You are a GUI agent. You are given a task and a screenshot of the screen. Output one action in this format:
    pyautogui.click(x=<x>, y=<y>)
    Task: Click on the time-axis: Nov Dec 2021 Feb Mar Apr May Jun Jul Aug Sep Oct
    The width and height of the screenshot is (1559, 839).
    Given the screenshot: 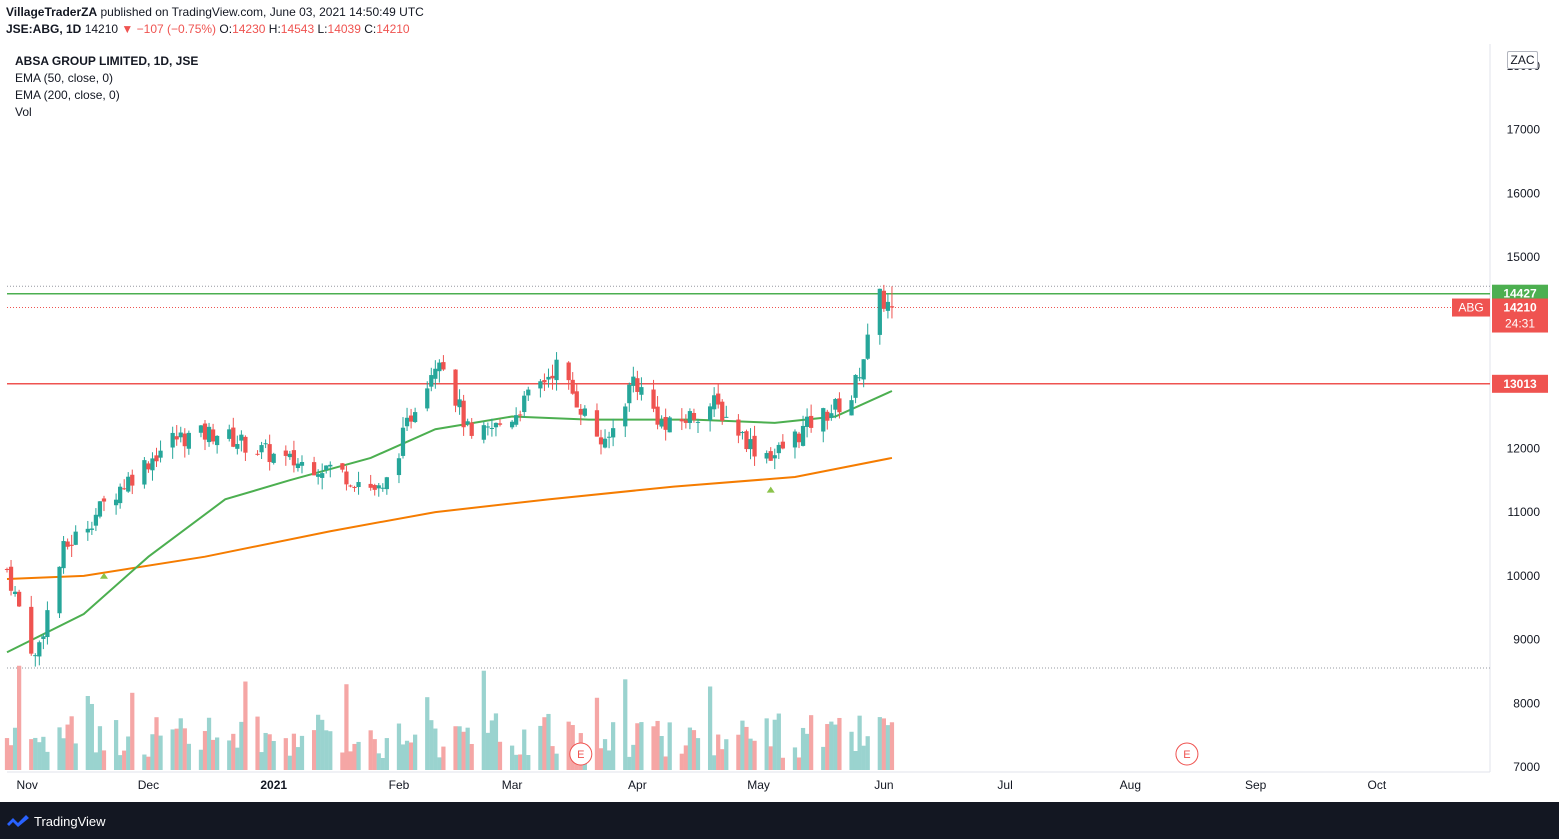 What is the action you would take?
    pyautogui.click(x=702, y=785)
    